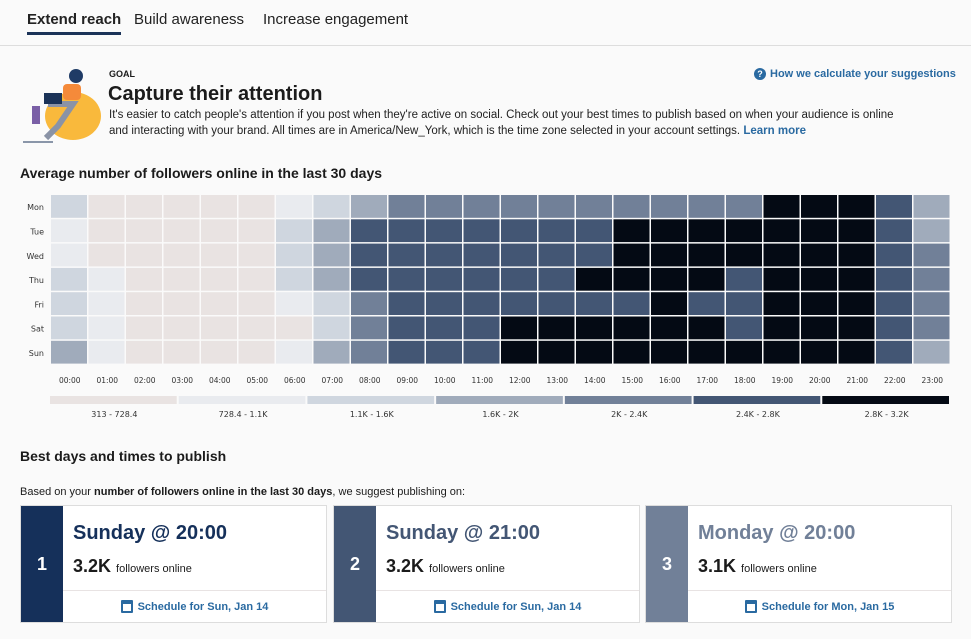  What do you see at coordinates (507, 606) in the screenshot?
I see `schedule-button: Schedule for Sun, Jan 14` at bounding box center [507, 606].